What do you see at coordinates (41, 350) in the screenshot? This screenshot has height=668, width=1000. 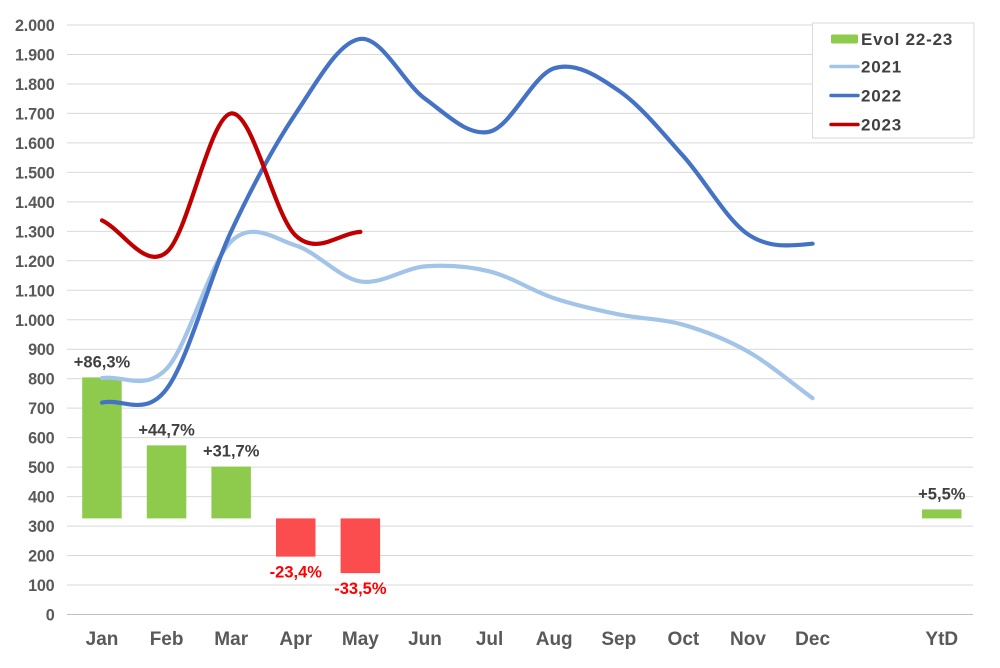 I see `svg-text: 900` at bounding box center [41, 350].